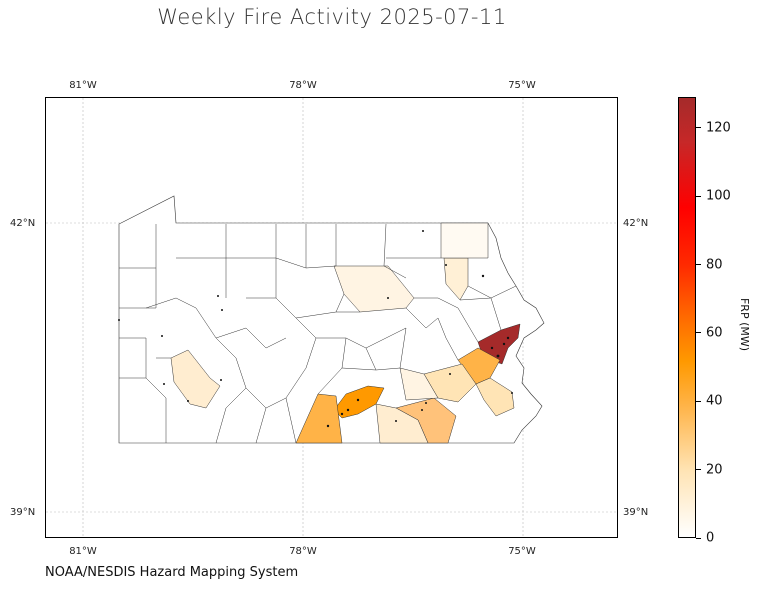  Describe the element at coordinates (83, 551) in the screenshot. I see `bottom-lon-label-81w: 81°W` at that location.